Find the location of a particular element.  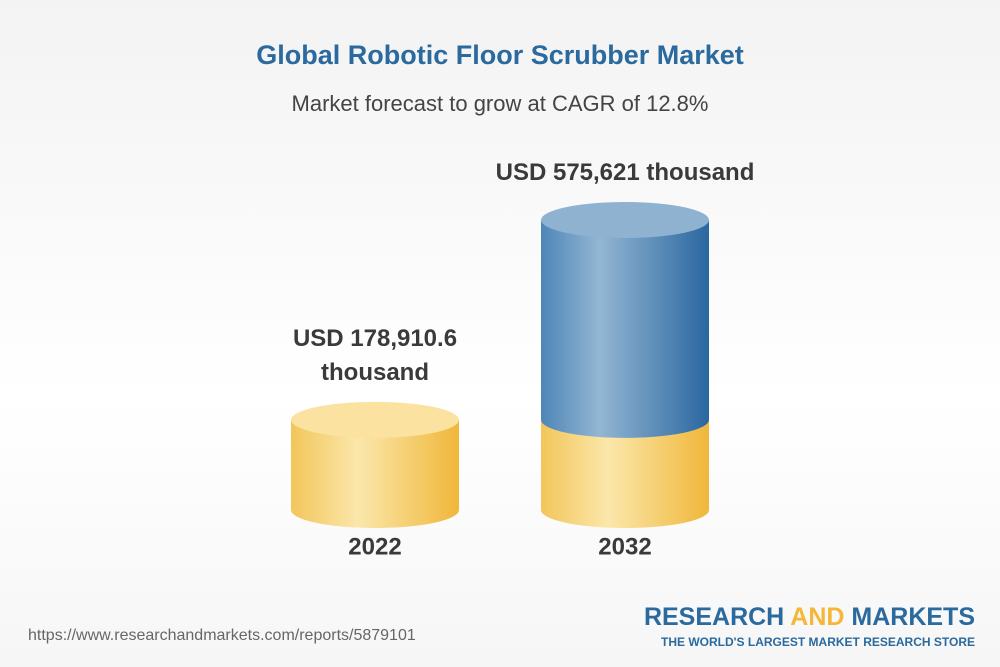

chart-subtitle: Market forecast to grow at CAGR of 12.8% is located at coordinates (500, 103).